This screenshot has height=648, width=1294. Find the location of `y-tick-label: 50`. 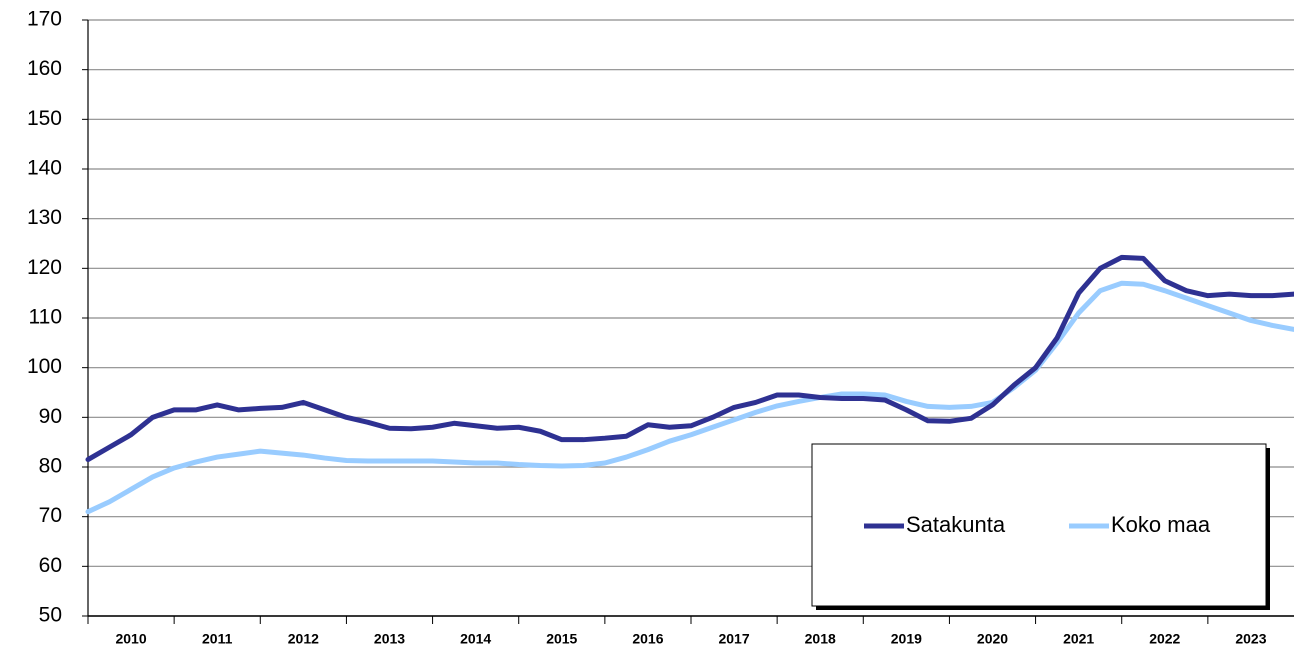

y-tick-label: 50 is located at coordinates (50, 615).